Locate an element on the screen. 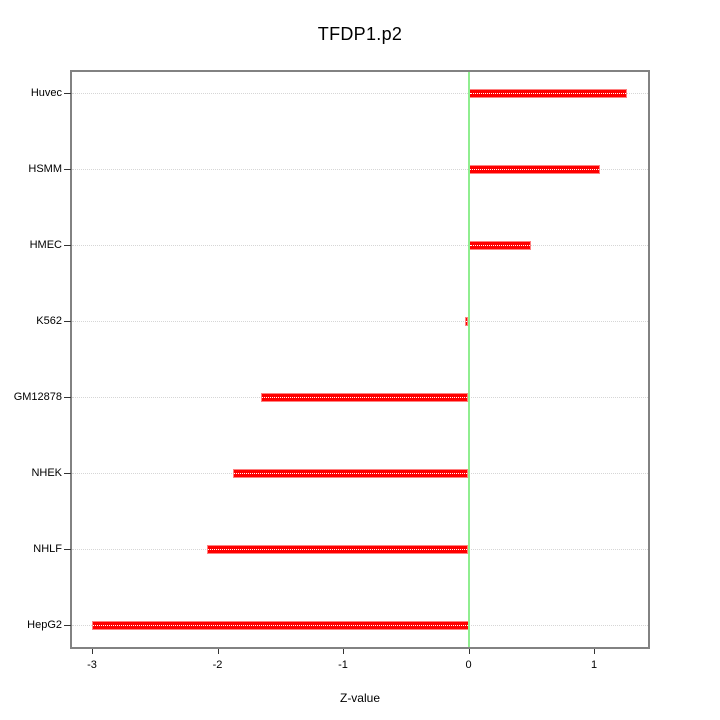 The image size is (720, 720). y-tick-nhek is located at coordinates (67, 473).